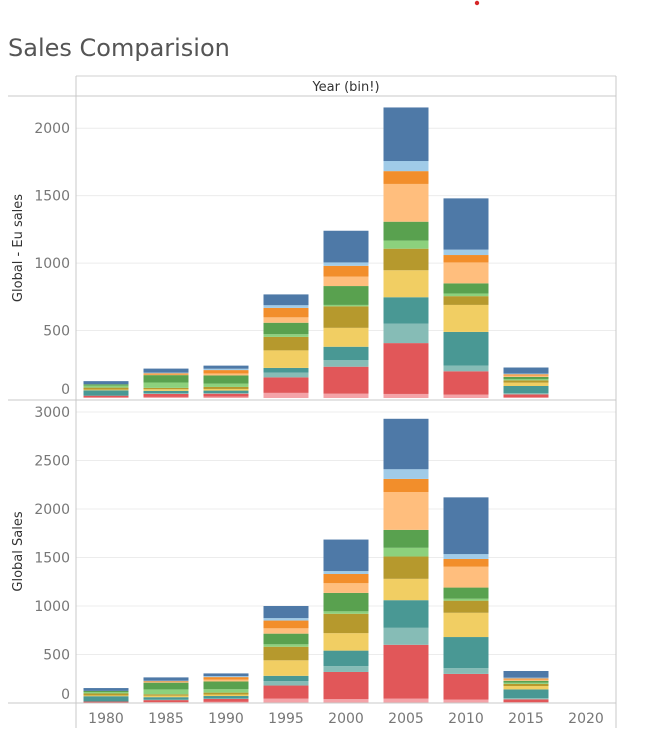  I want to click on y-axis-title: Global - Eu sales, so click(18, 248).